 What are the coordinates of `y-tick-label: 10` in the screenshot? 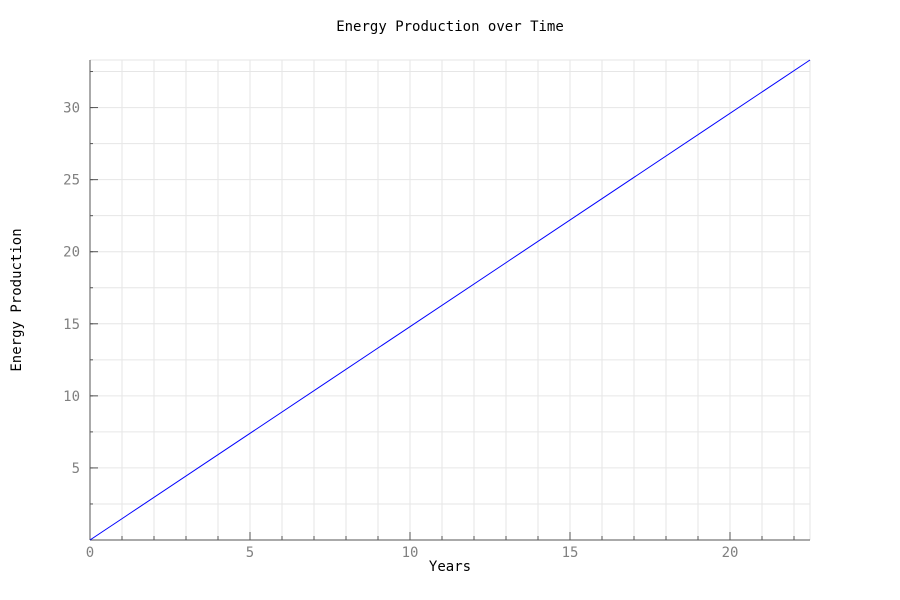 It's located at (71, 397).